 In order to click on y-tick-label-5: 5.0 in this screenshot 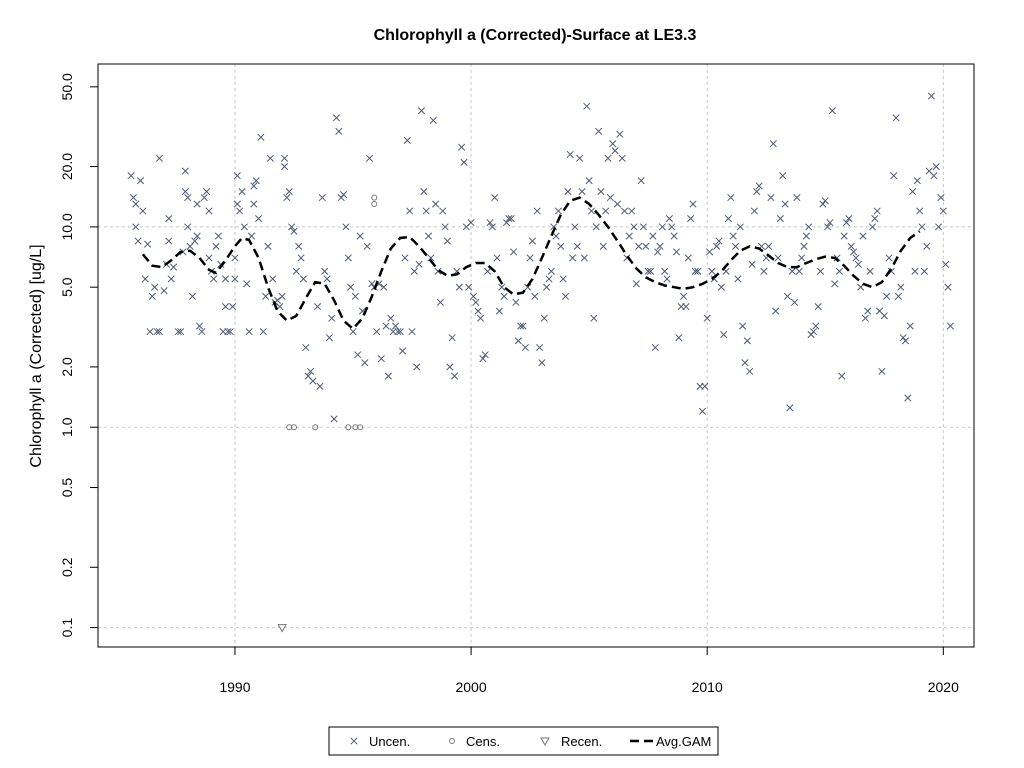, I will do `click(67, 287)`.